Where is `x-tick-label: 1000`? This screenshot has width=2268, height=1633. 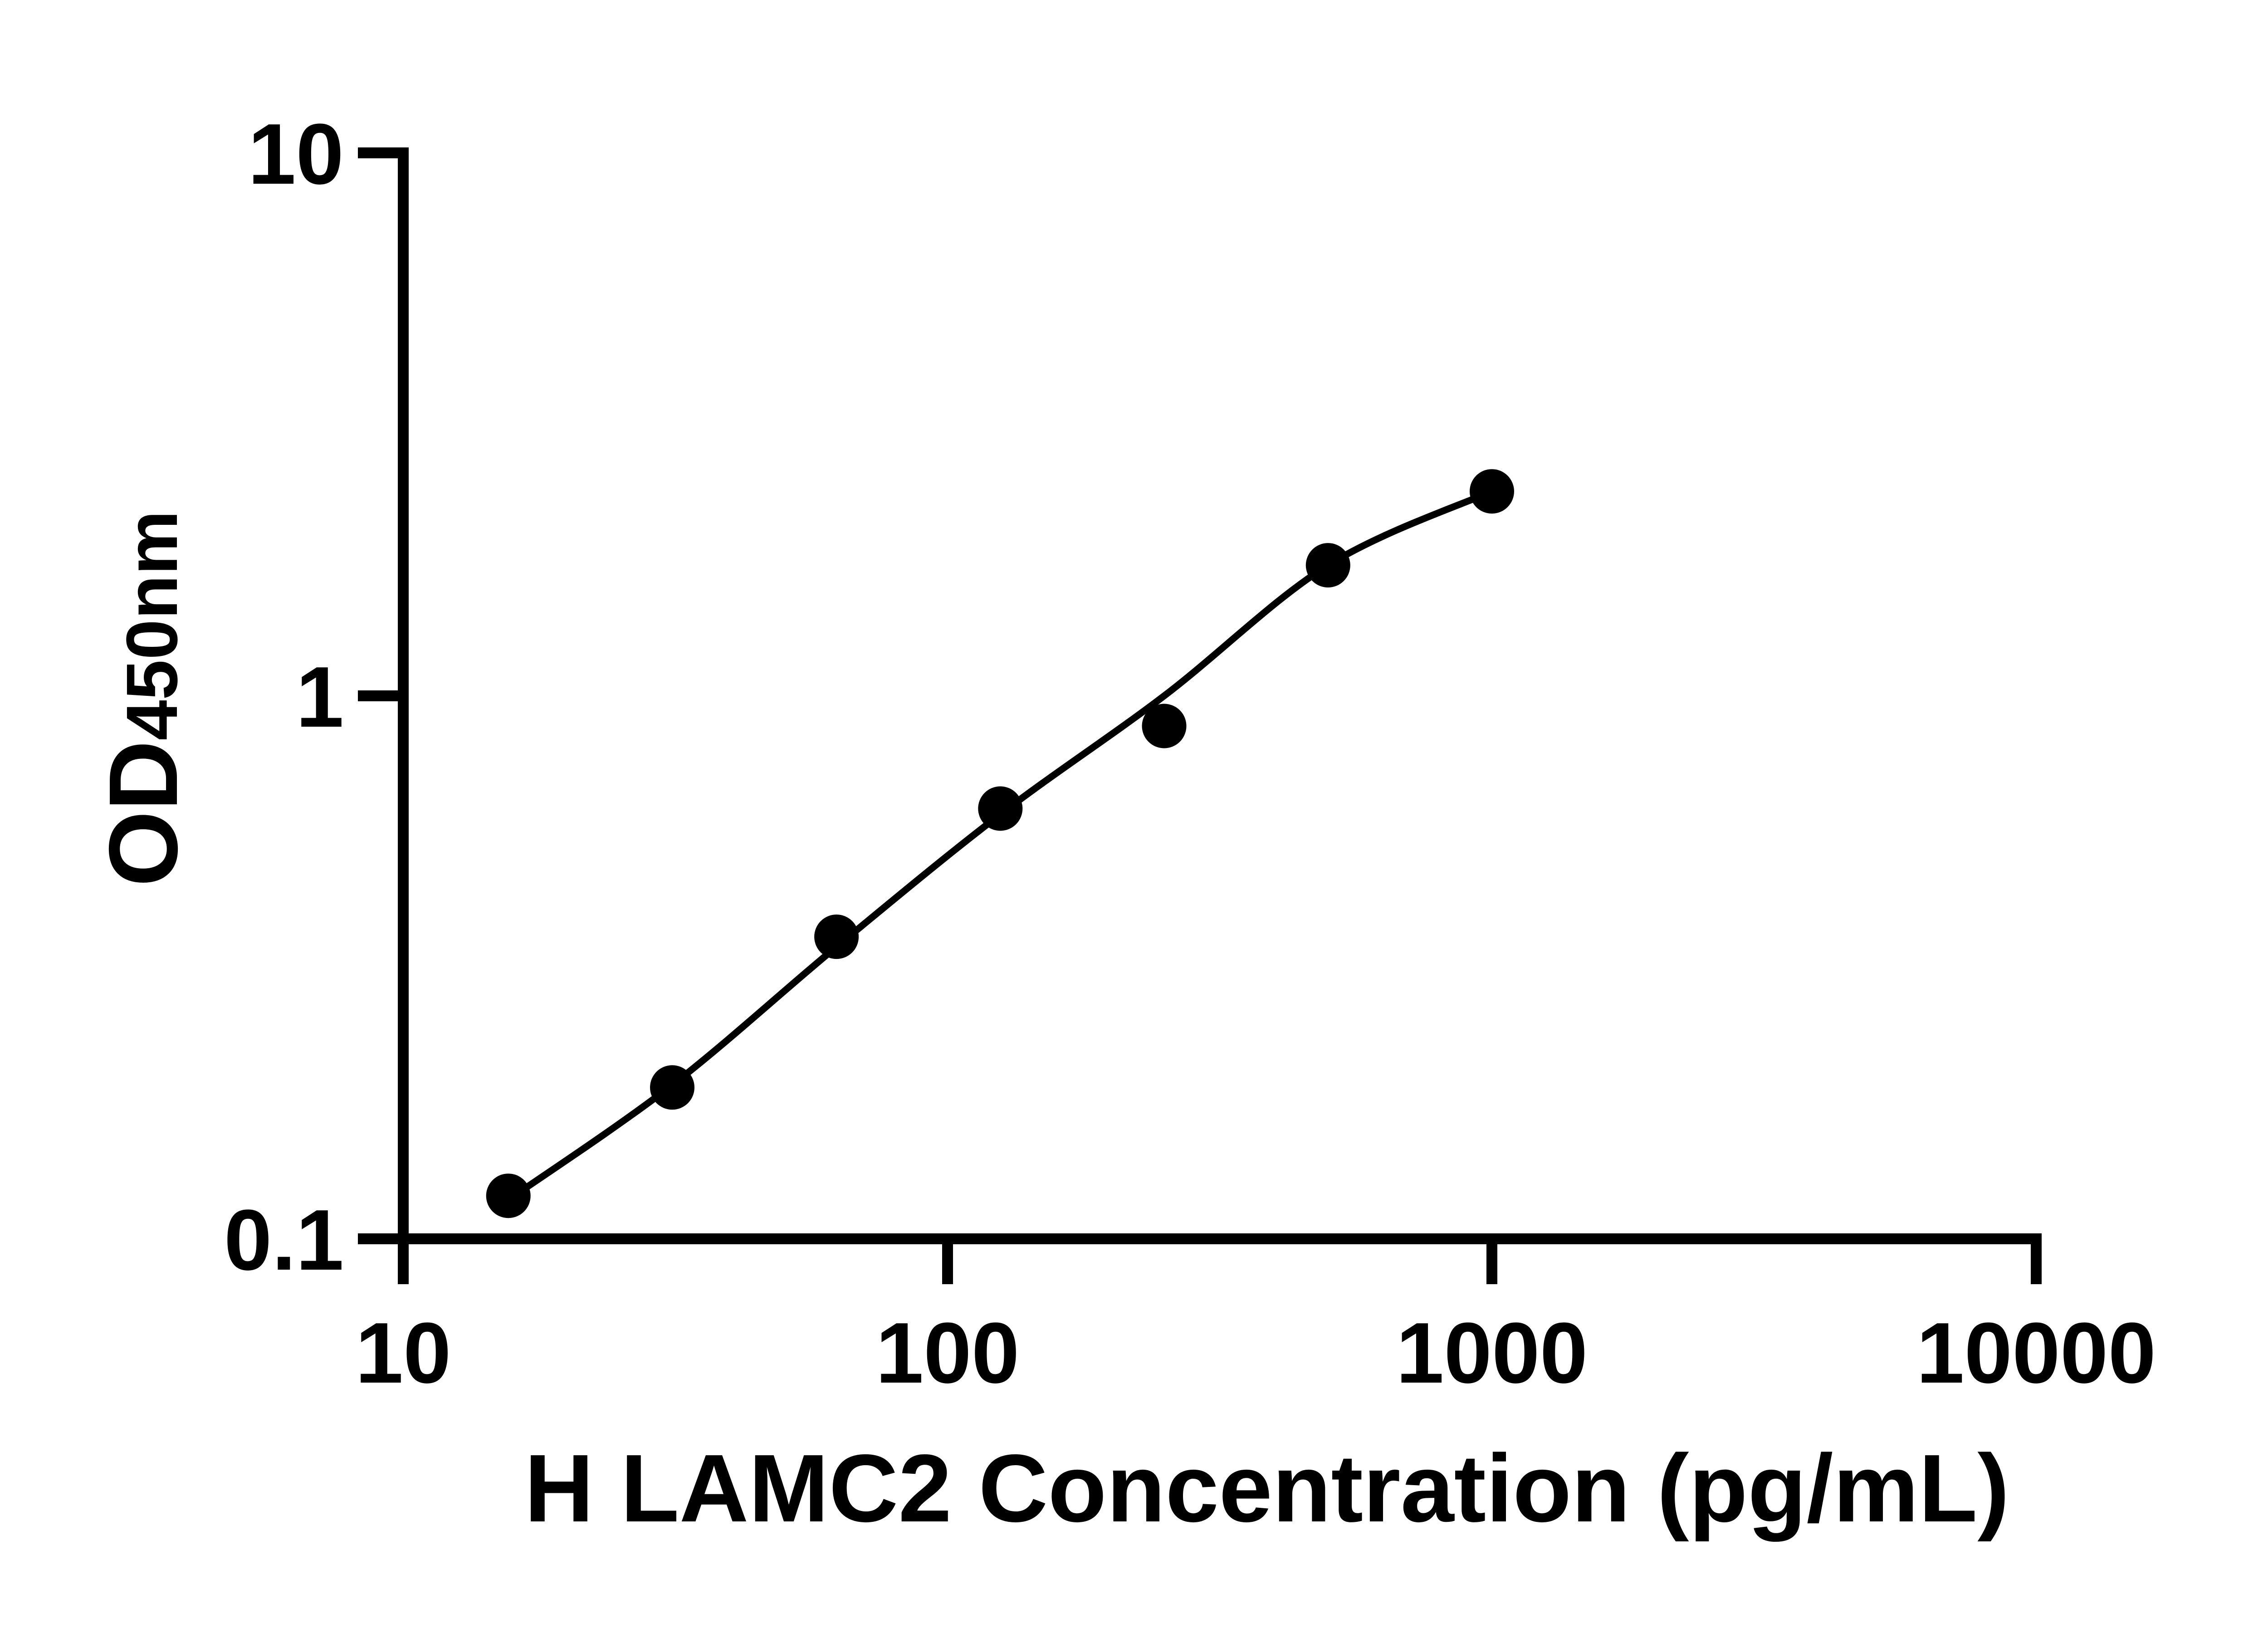 x-tick-label: 1000 is located at coordinates (1492, 1353).